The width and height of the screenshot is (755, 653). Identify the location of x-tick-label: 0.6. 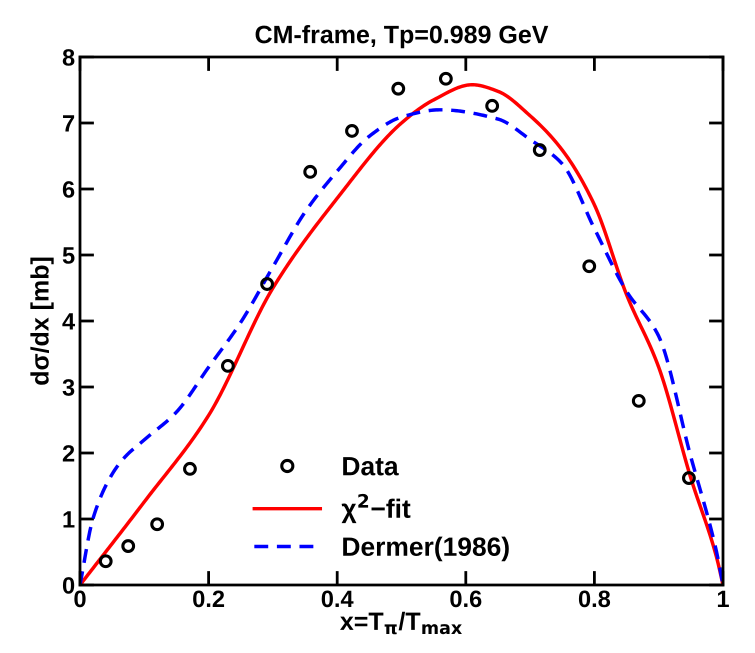
(466, 599).